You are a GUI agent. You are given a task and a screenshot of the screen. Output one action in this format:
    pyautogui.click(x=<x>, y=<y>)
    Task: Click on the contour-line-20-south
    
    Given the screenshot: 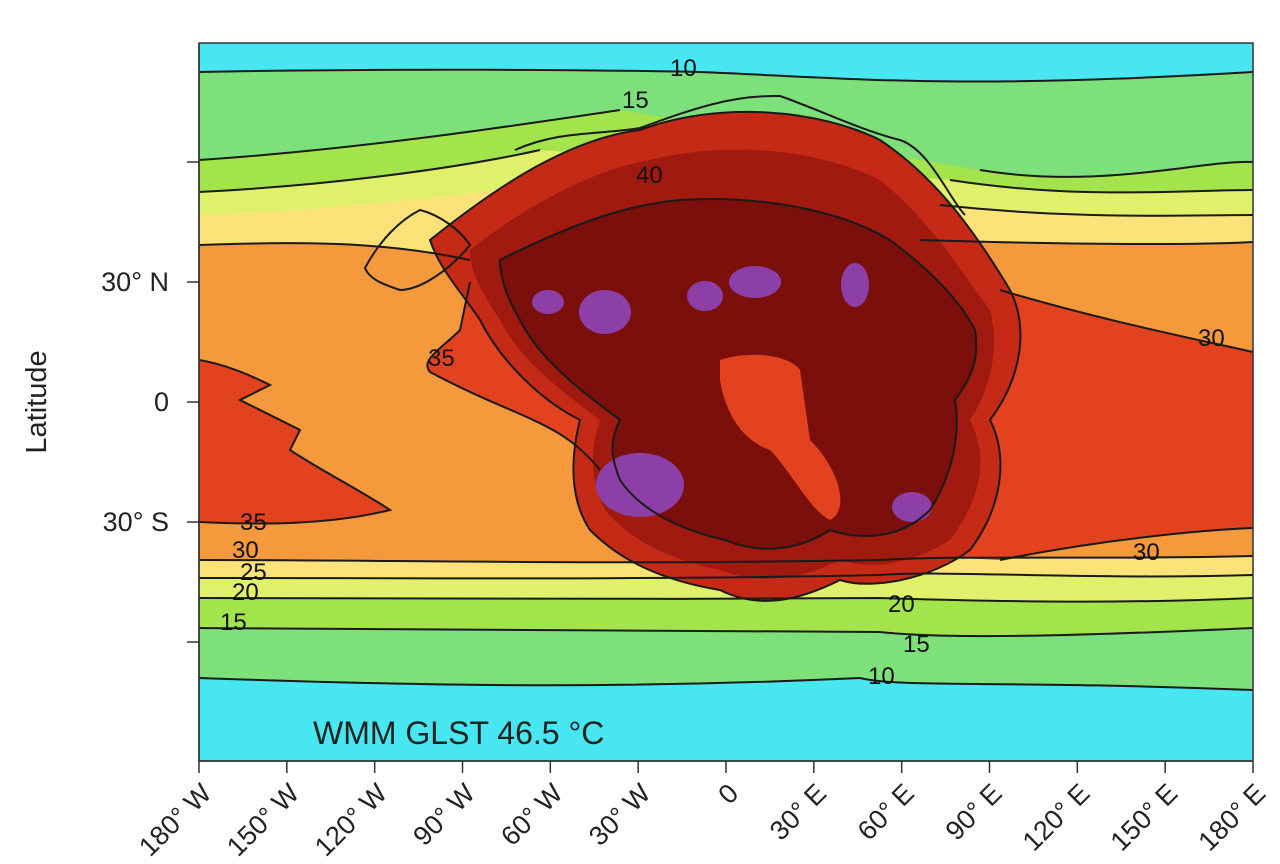 What is the action you would take?
    pyautogui.click(x=726, y=599)
    